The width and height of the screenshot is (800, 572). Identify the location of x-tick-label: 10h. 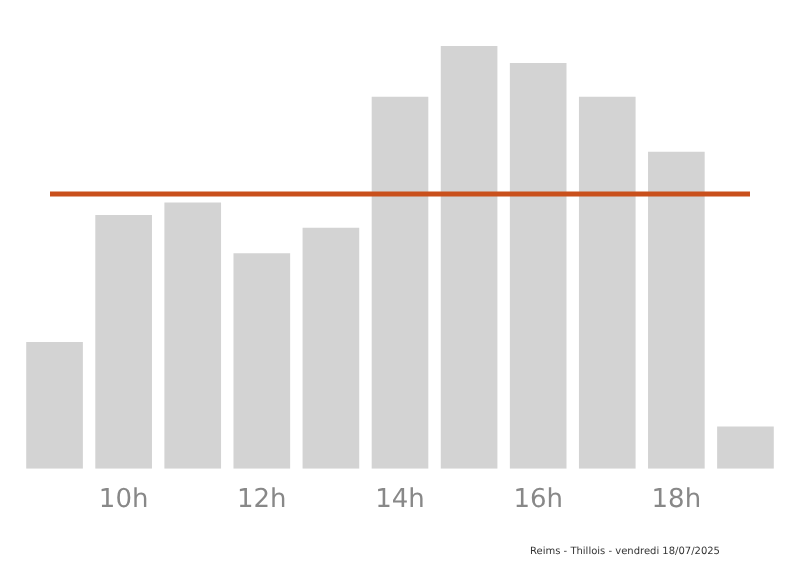
(123, 500).